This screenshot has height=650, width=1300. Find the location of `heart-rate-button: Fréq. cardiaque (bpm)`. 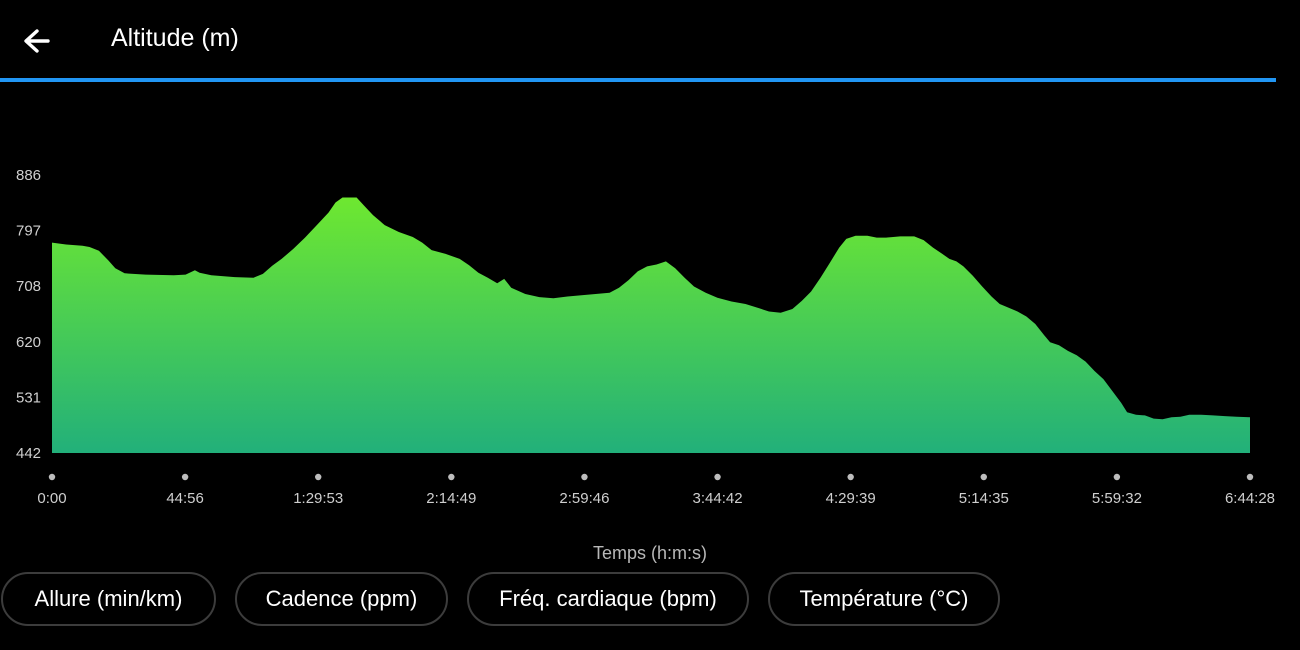

heart-rate-button: Fréq. cardiaque (bpm) is located at coordinates (608, 599).